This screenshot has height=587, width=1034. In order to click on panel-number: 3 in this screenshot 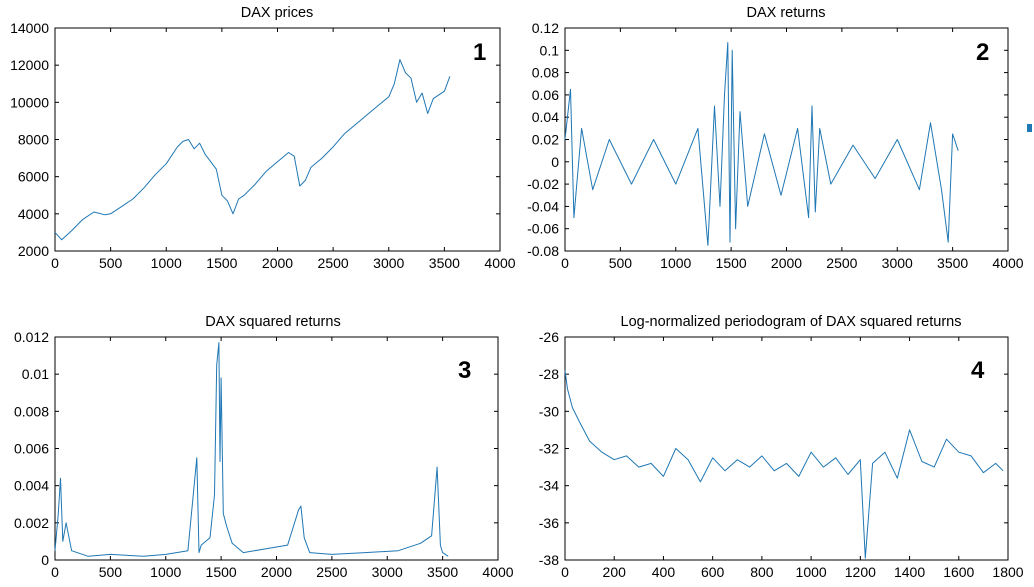, I will do `click(464, 370)`.